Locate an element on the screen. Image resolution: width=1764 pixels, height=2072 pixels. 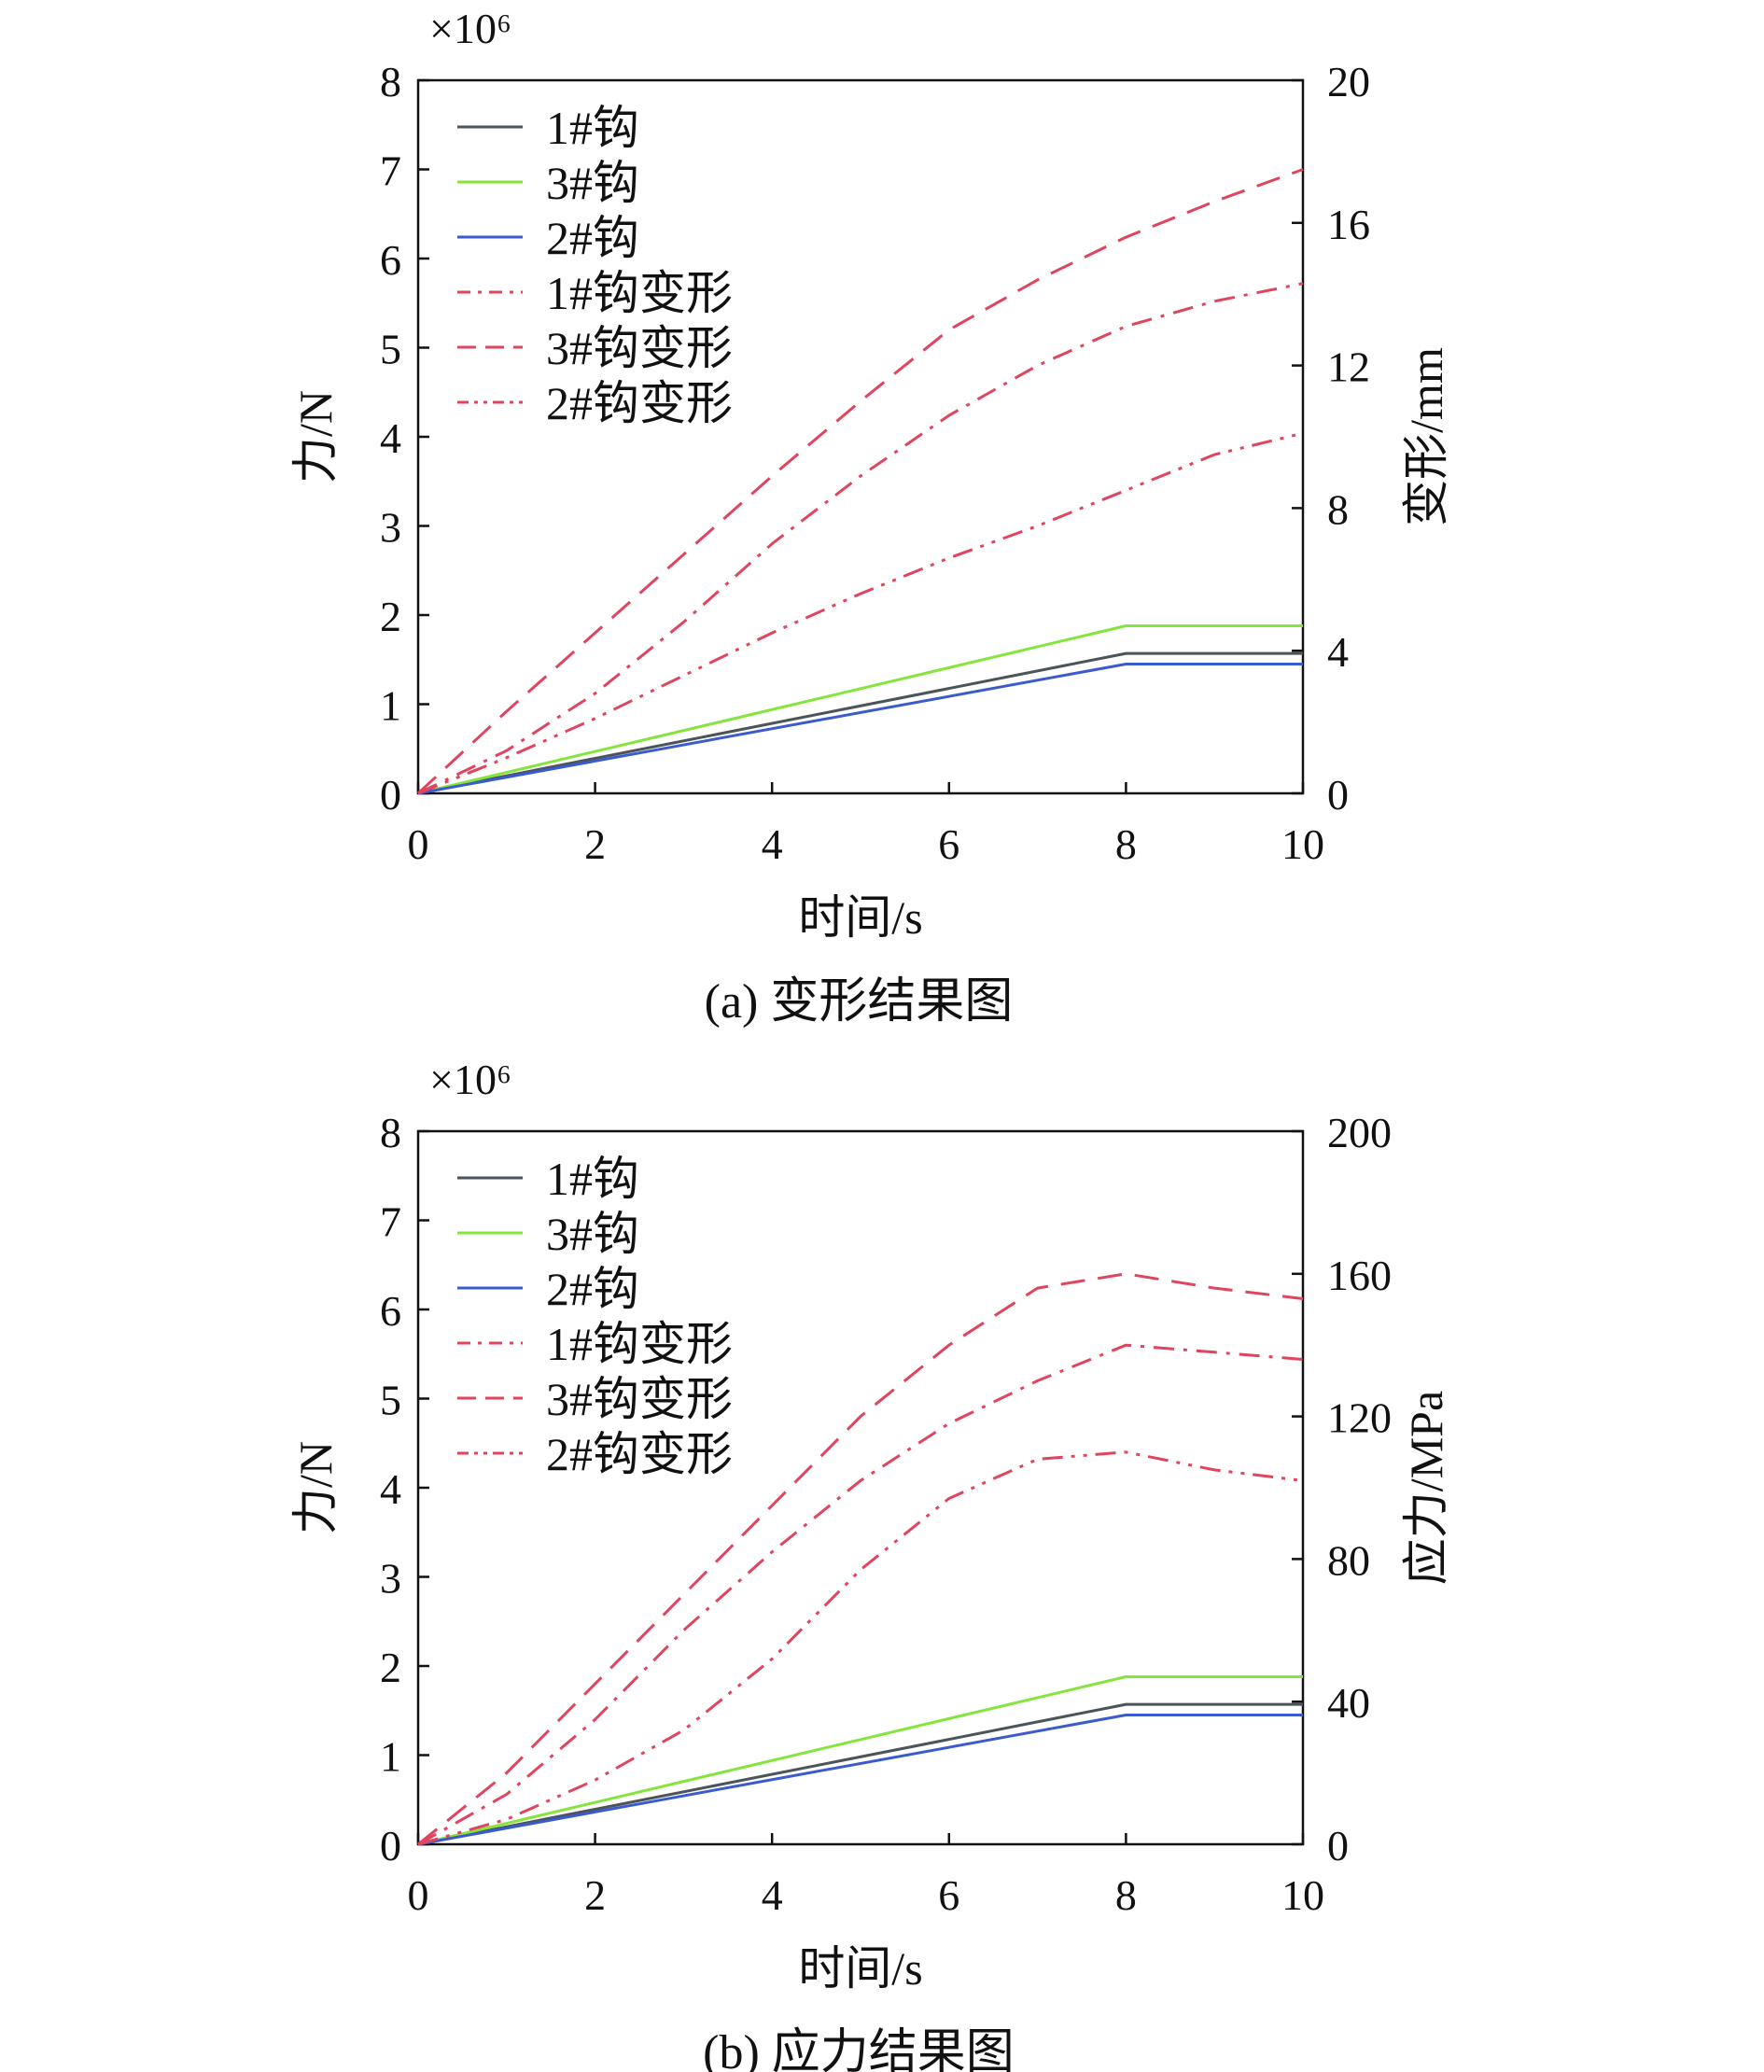
y-right-tick-label: 120 is located at coordinates (1359, 1418).